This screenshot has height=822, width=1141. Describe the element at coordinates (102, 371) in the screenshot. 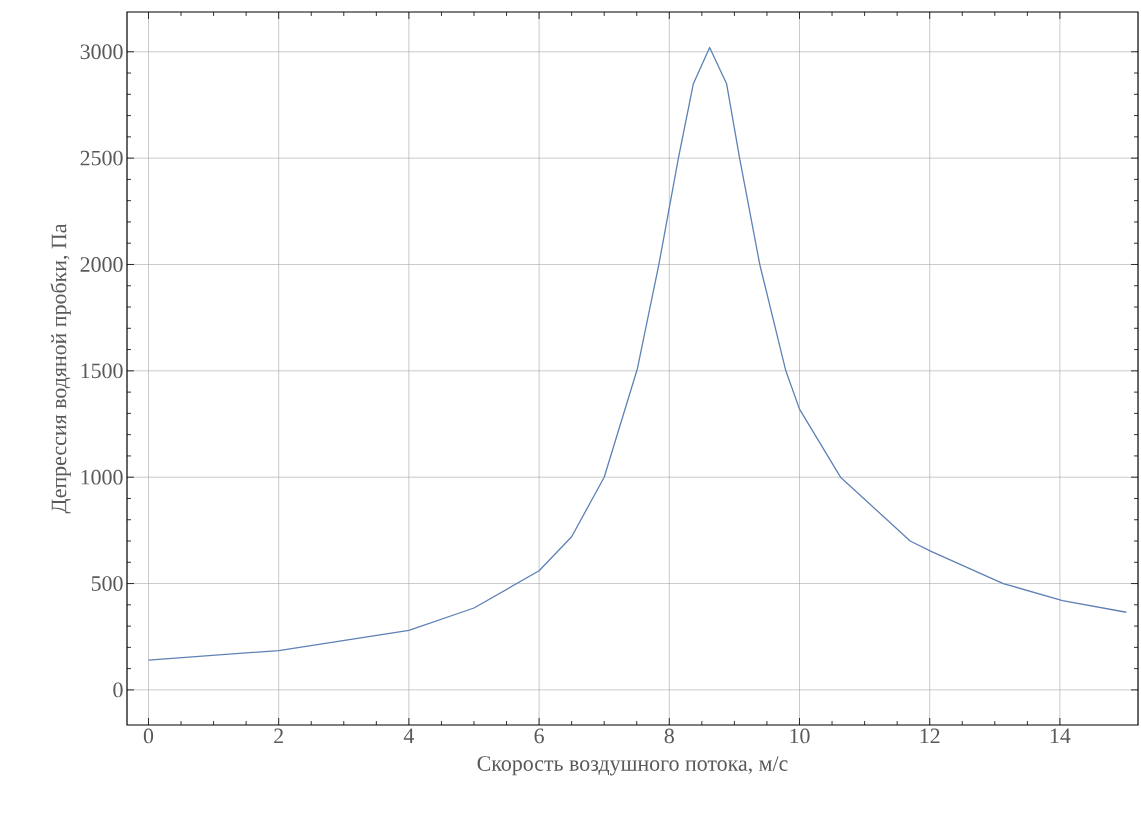

I see `y-tick-label: 1500` at that location.